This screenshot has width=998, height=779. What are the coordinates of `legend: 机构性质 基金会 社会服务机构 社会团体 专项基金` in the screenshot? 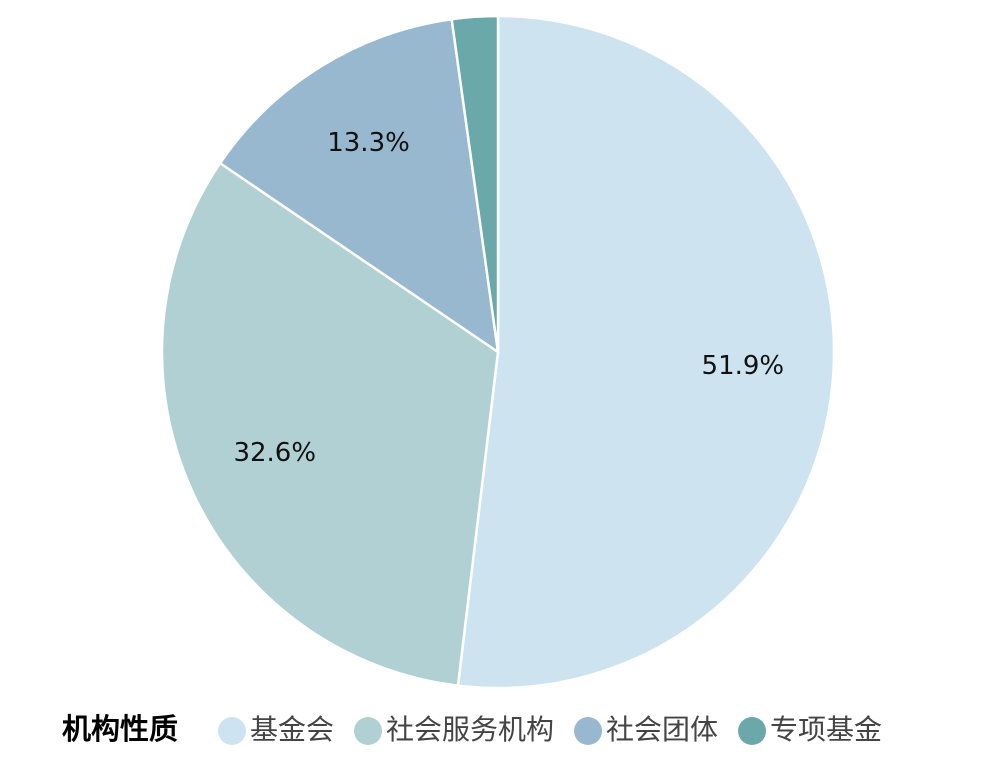 It's located at (472, 729).